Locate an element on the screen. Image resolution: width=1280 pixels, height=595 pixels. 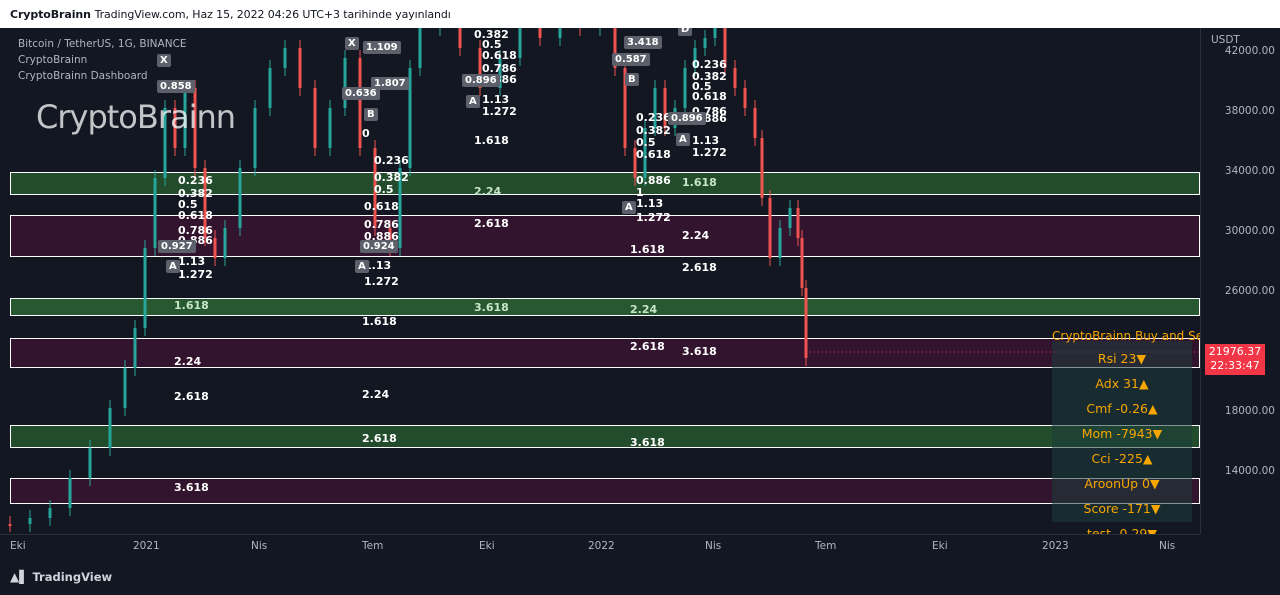
indicator-label-1: CryptoBrainn is located at coordinates (53, 60).